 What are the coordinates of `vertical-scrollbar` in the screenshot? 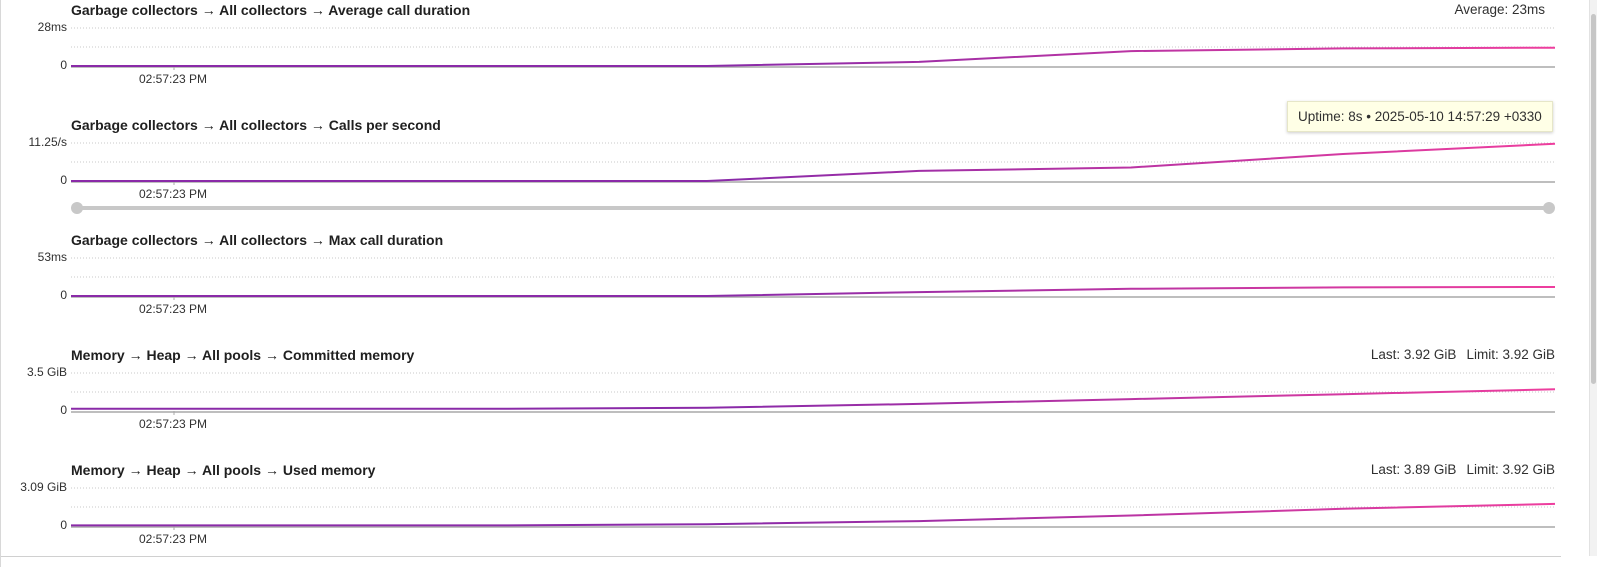 It's located at (1593, 278).